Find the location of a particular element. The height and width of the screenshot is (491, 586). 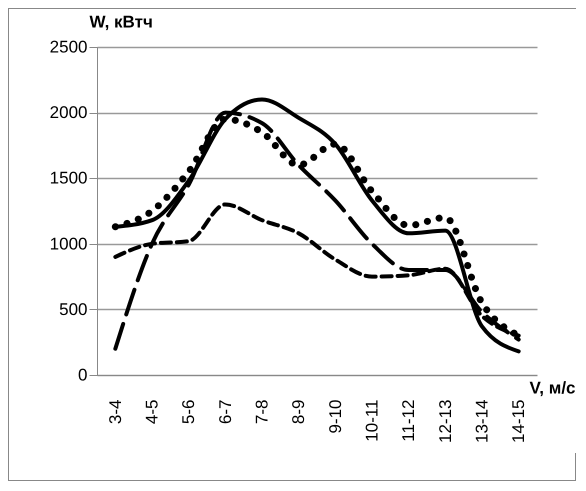

y-tick-label: 1500 is located at coordinates (69, 178).